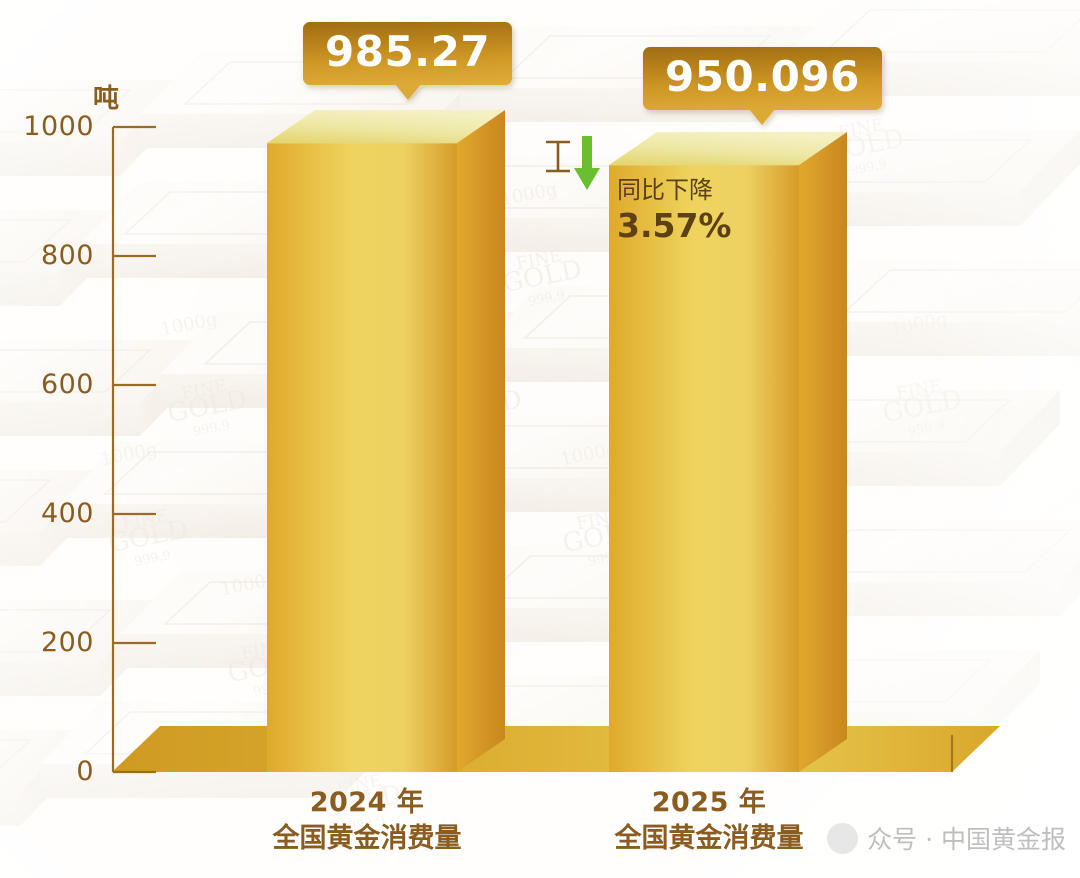  What do you see at coordinates (67, 642) in the screenshot?
I see `y-tick-label-200: 200` at bounding box center [67, 642].